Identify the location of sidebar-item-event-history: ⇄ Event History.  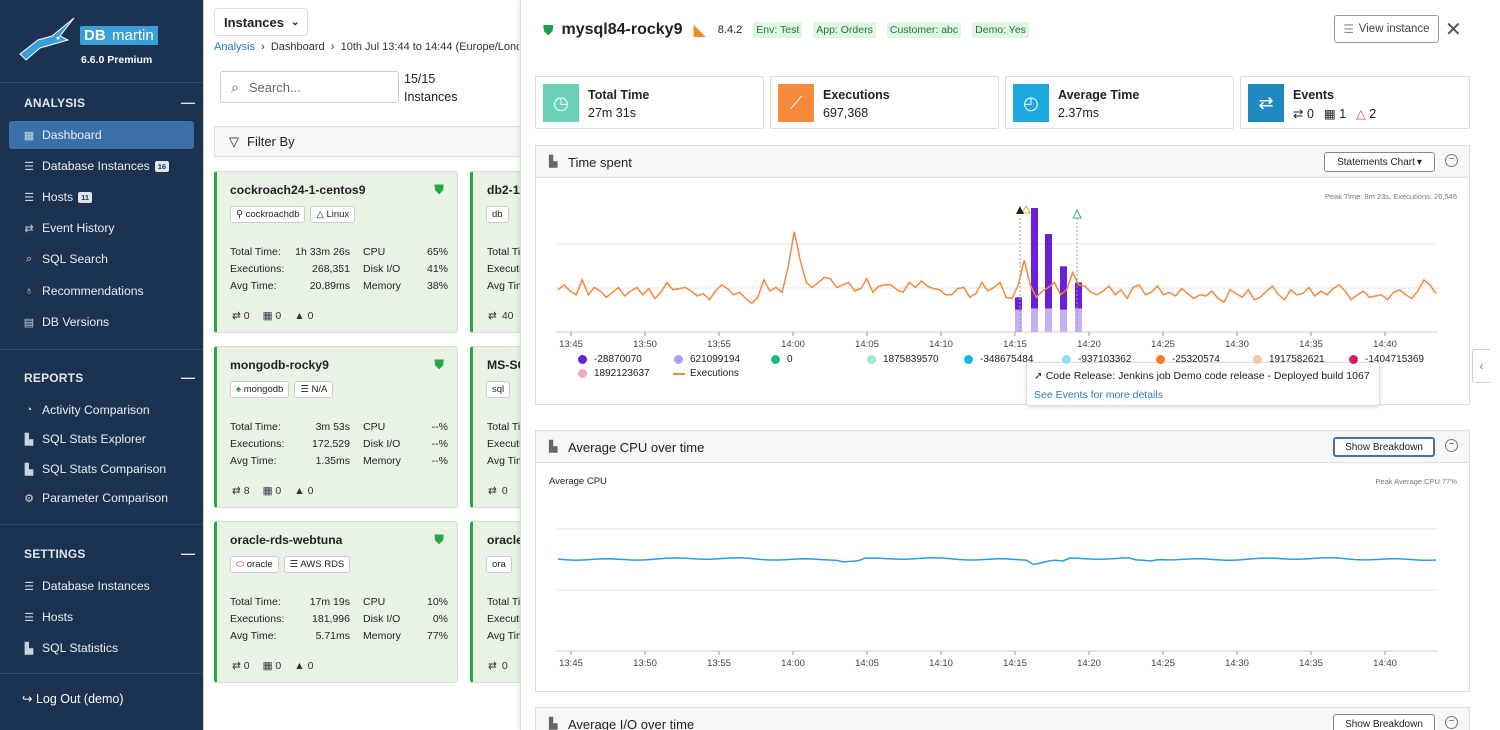
(101, 228).